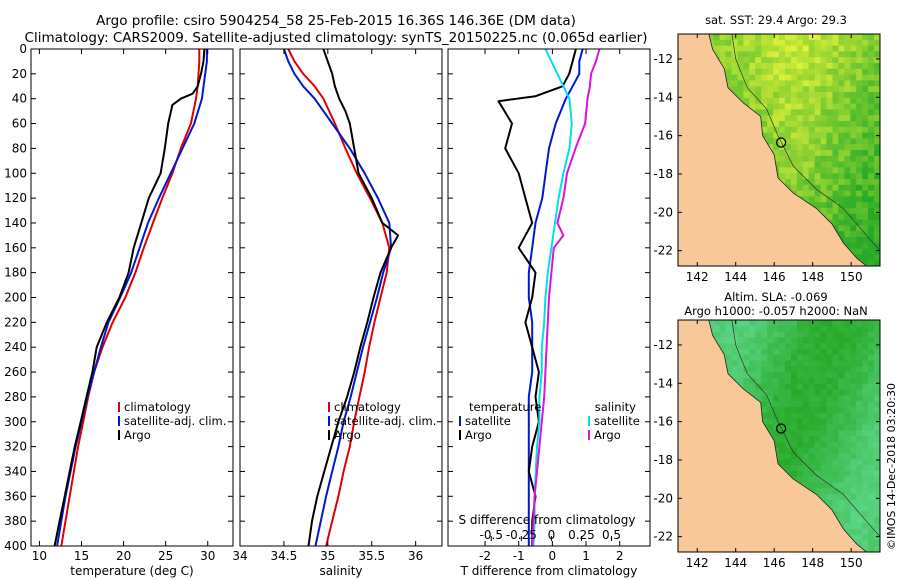 The image size is (900, 580). I want to click on map-x-tick-label: 150, so click(851, 563).